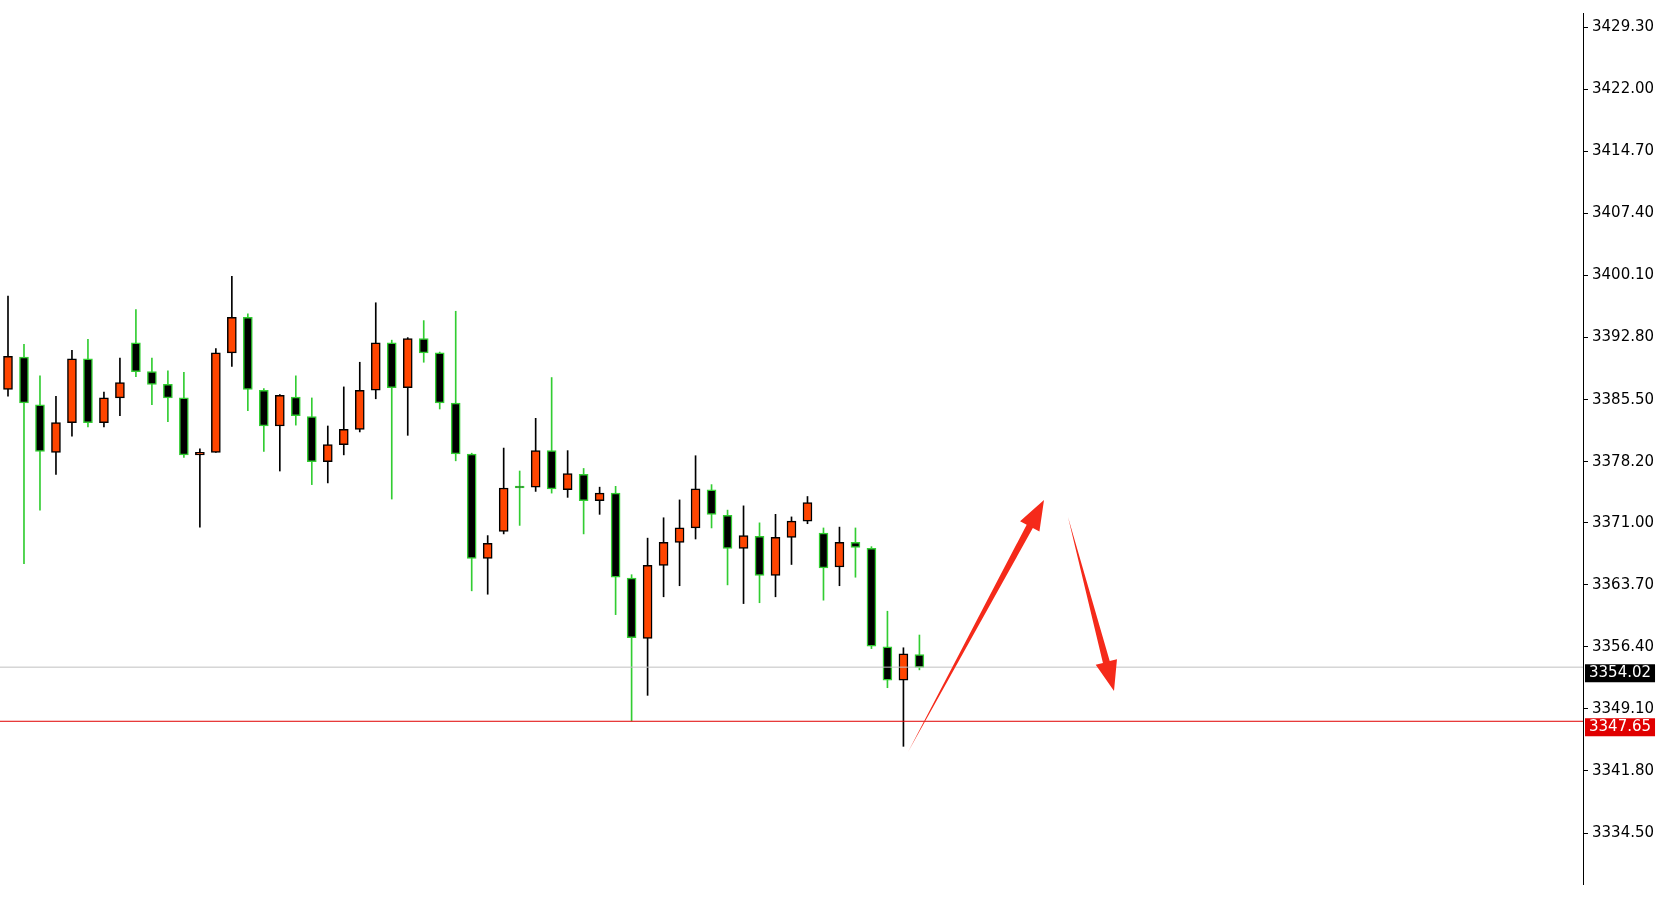 Image resolution: width=1679 pixels, height=897 pixels. Describe the element at coordinates (1623, 26) in the screenshot. I see `y-tick-label: 3429.30` at that location.